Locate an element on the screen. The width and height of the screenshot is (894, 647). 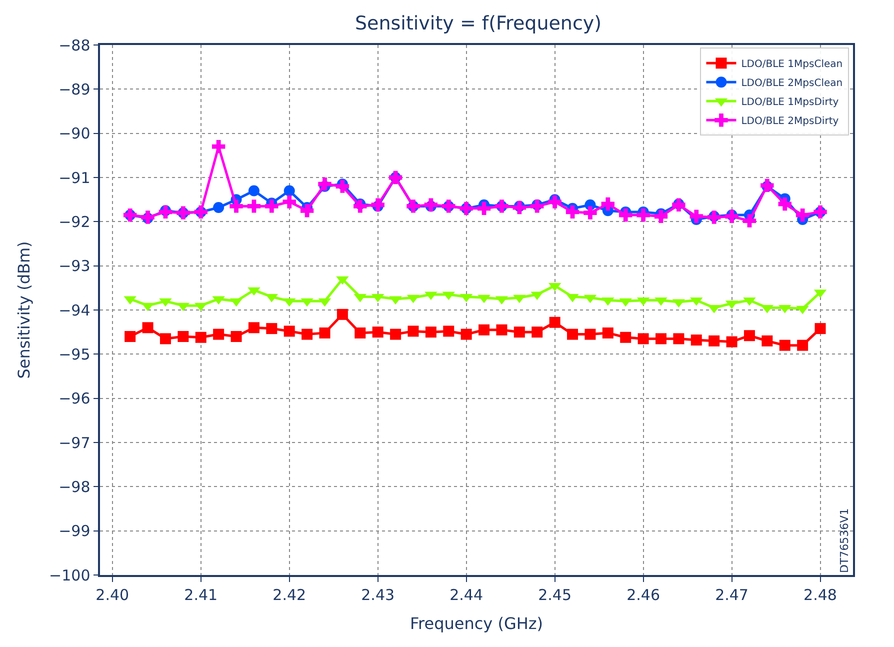
legend-label: LDO/BLE 1MpsClean is located at coordinates (792, 64).